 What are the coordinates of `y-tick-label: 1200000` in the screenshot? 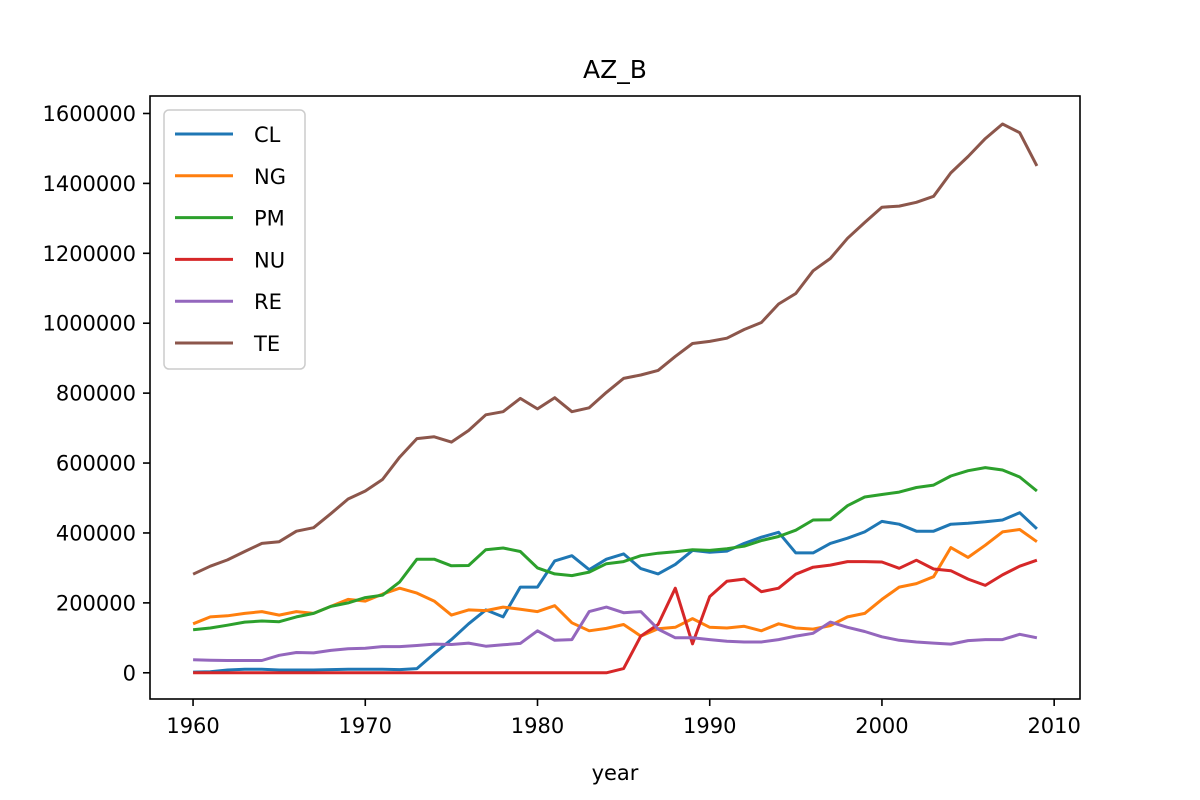 It's located at (89, 254).